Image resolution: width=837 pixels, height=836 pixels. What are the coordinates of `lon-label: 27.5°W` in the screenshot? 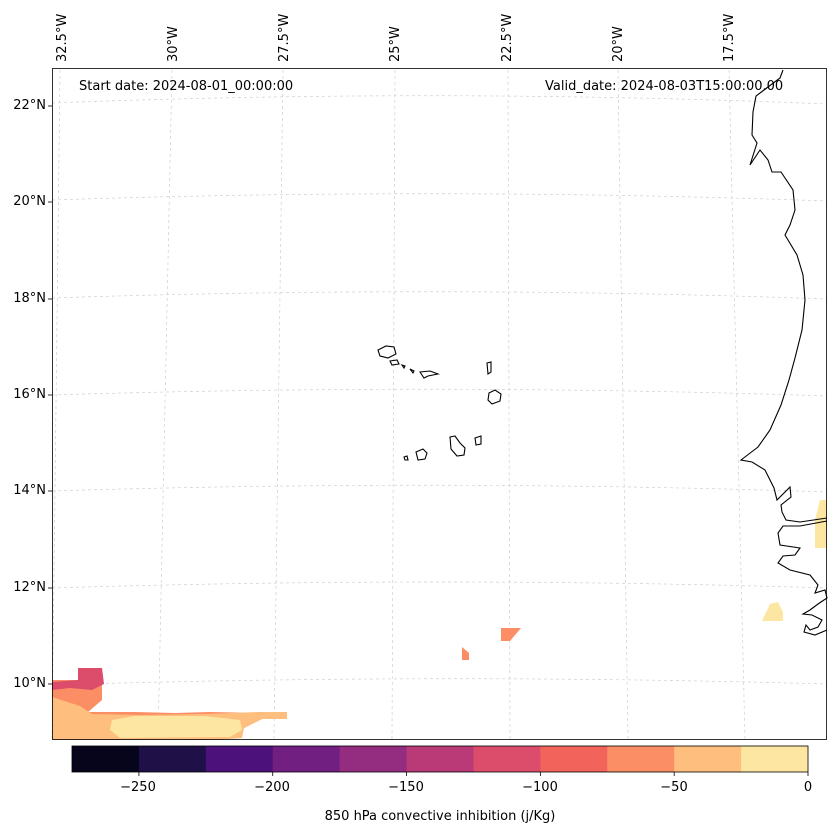 It's located at (284, 37).